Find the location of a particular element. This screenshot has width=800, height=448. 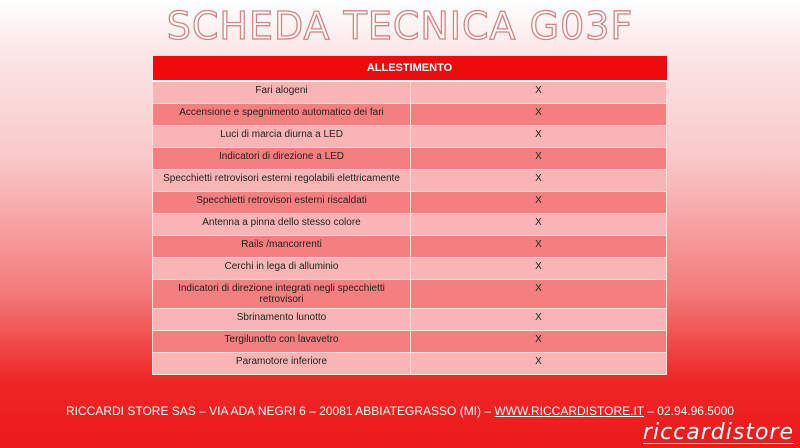

table-row: Indicatori di direzione a LED X is located at coordinates (409, 158).